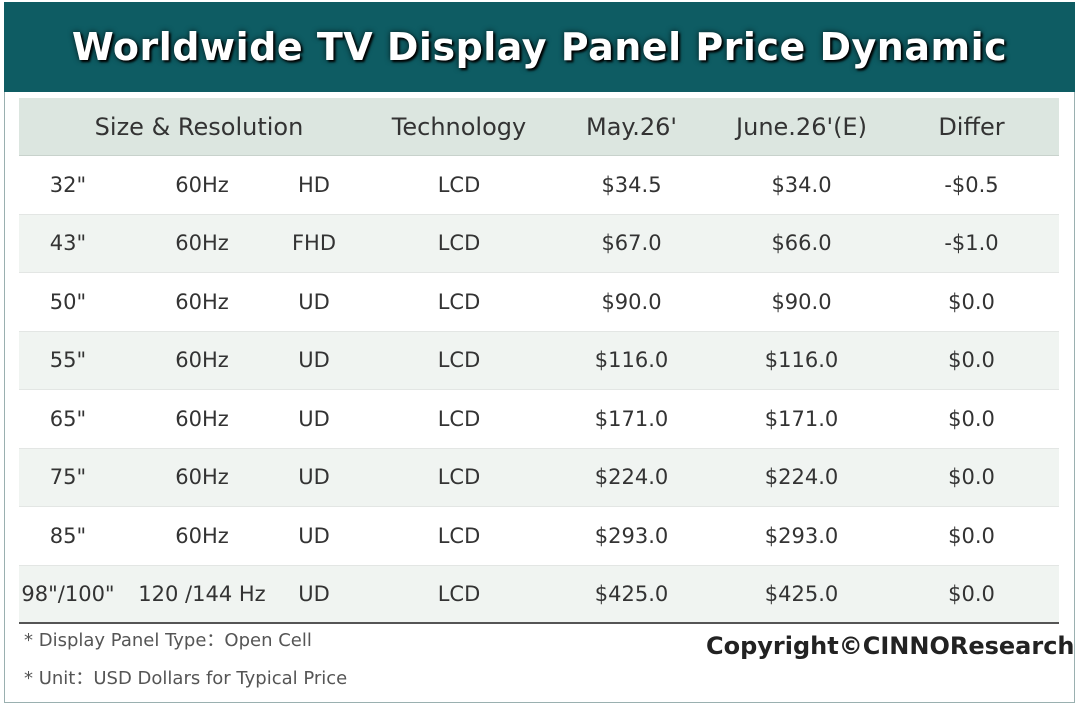 This screenshot has height=707, width=1080. What do you see at coordinates (801, 126) in the screenshot?
I see `header-june: June.26'(E)` at bounding box center [801, 126].